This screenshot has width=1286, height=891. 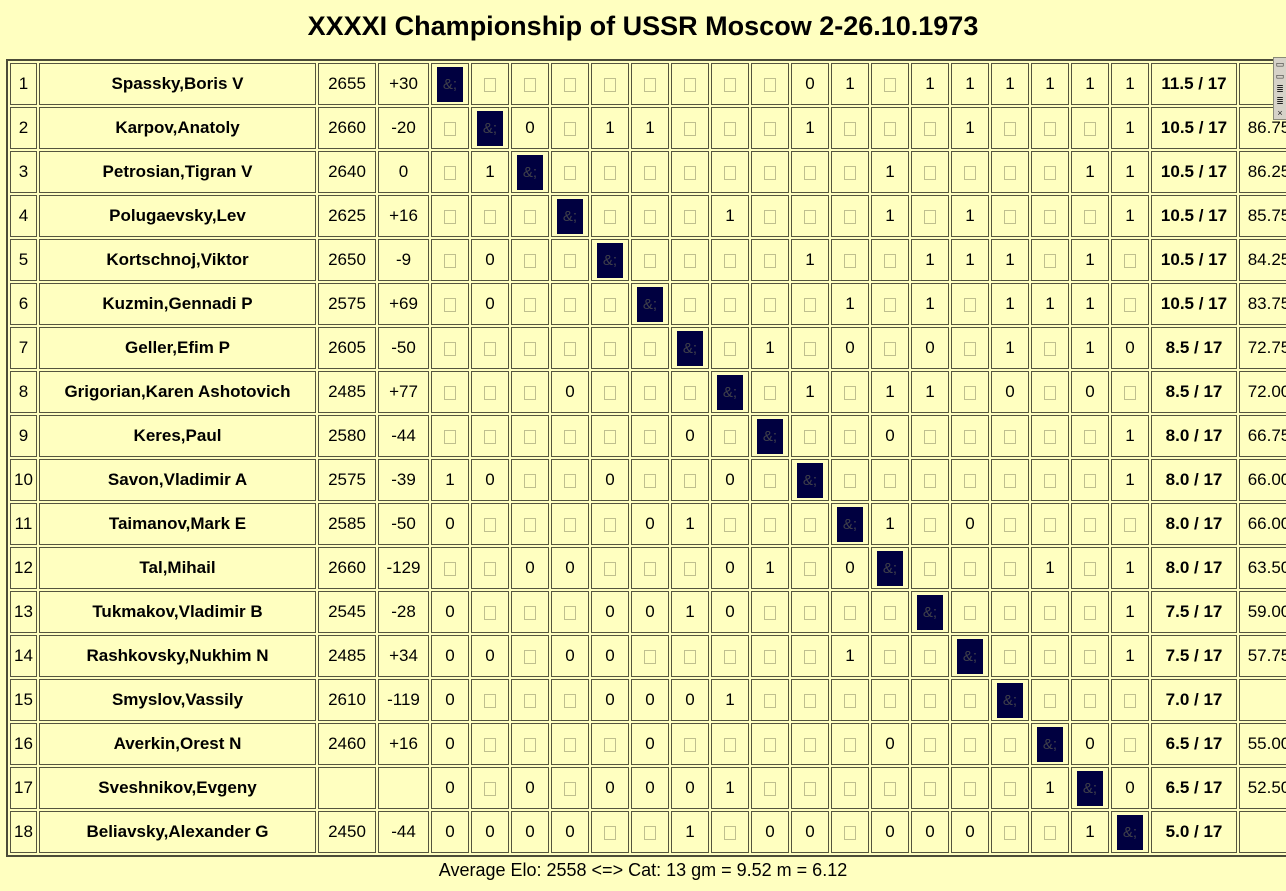 I want to click on player-name-cell: Tukmakov,Vladimir B, so click(x=177, y=612).